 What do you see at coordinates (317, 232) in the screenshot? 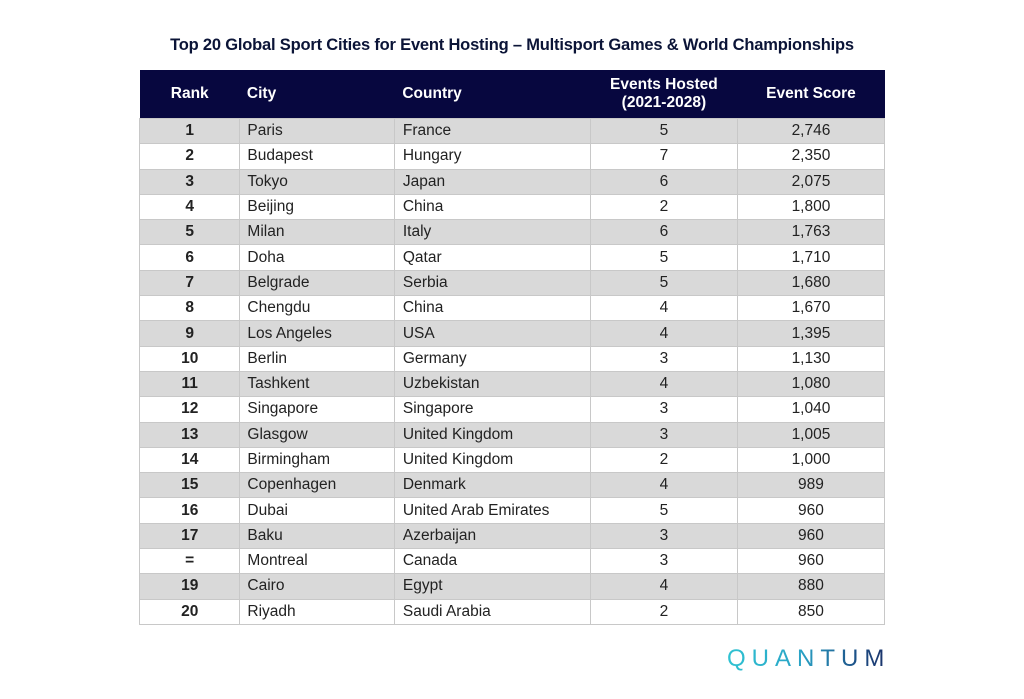
I see `cell-city: Milan` at bounding box center [317, 232].